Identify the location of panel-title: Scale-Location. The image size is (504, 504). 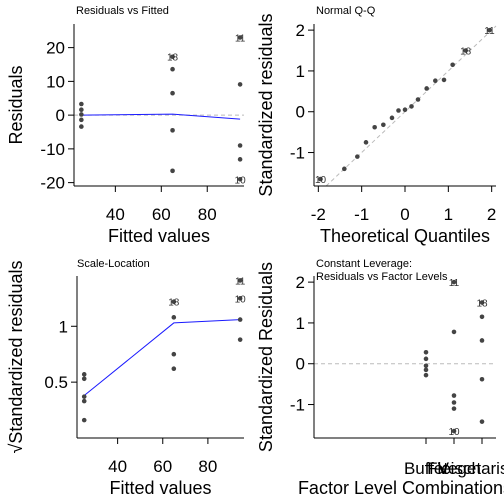
(113, 264).